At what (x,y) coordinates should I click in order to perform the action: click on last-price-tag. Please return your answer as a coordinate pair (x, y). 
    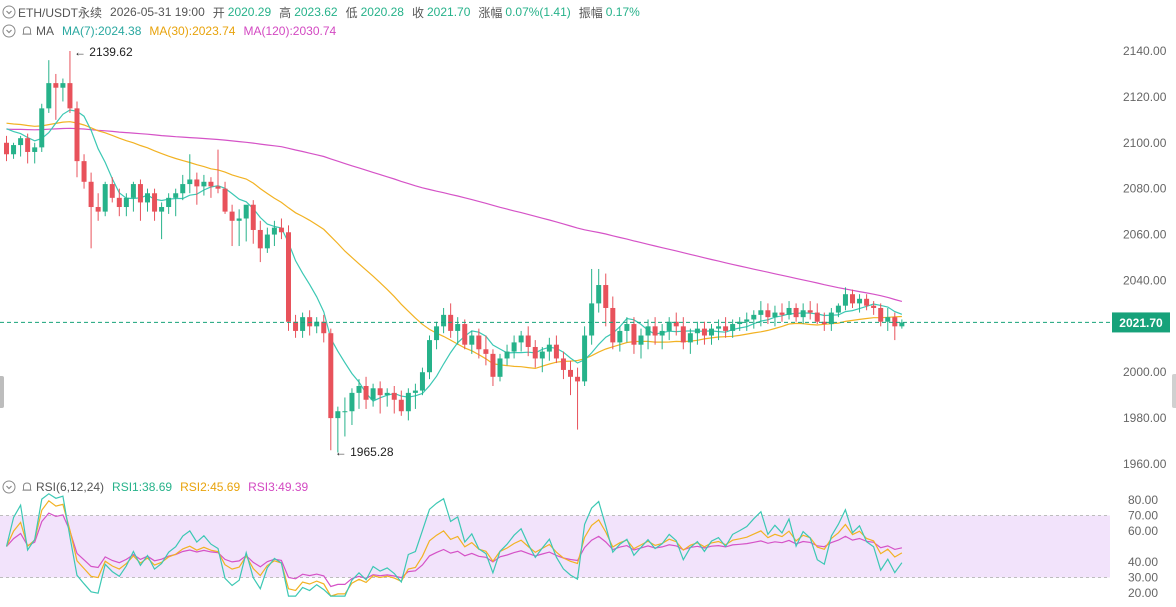
    Looking at the image, I should click on (1141, 322).